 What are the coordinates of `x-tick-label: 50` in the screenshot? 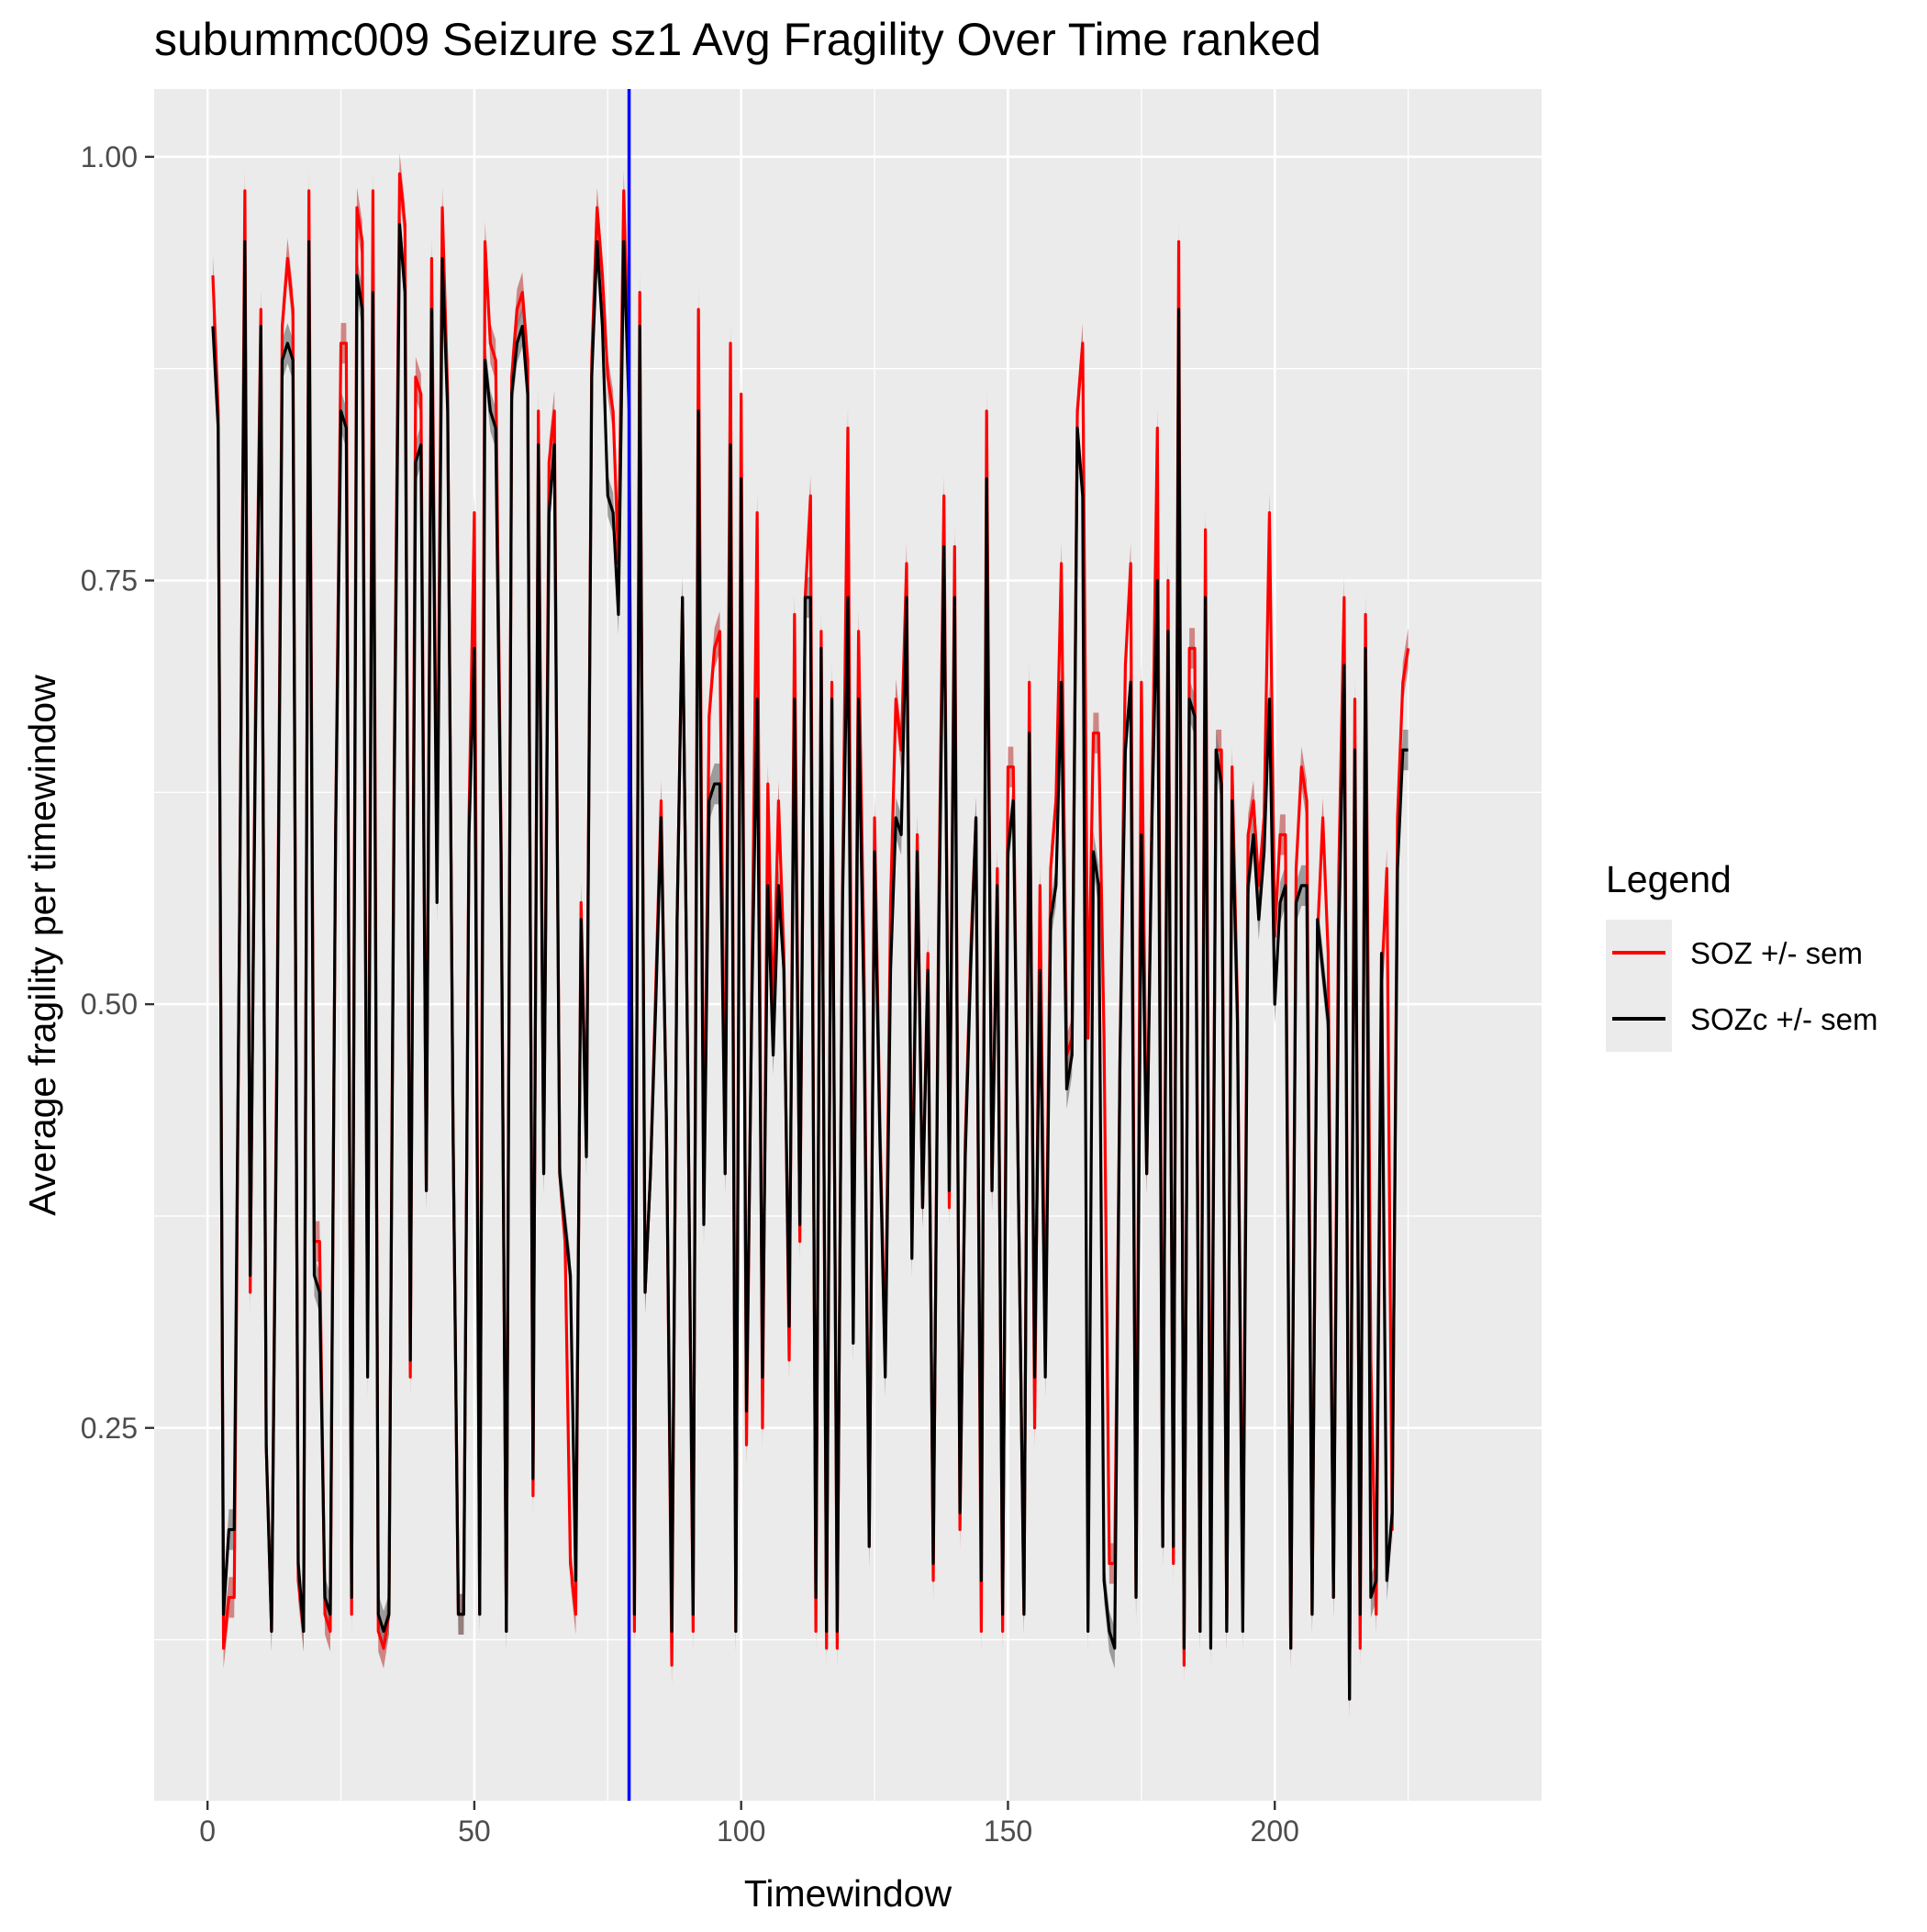 It's located at (475, 1831).